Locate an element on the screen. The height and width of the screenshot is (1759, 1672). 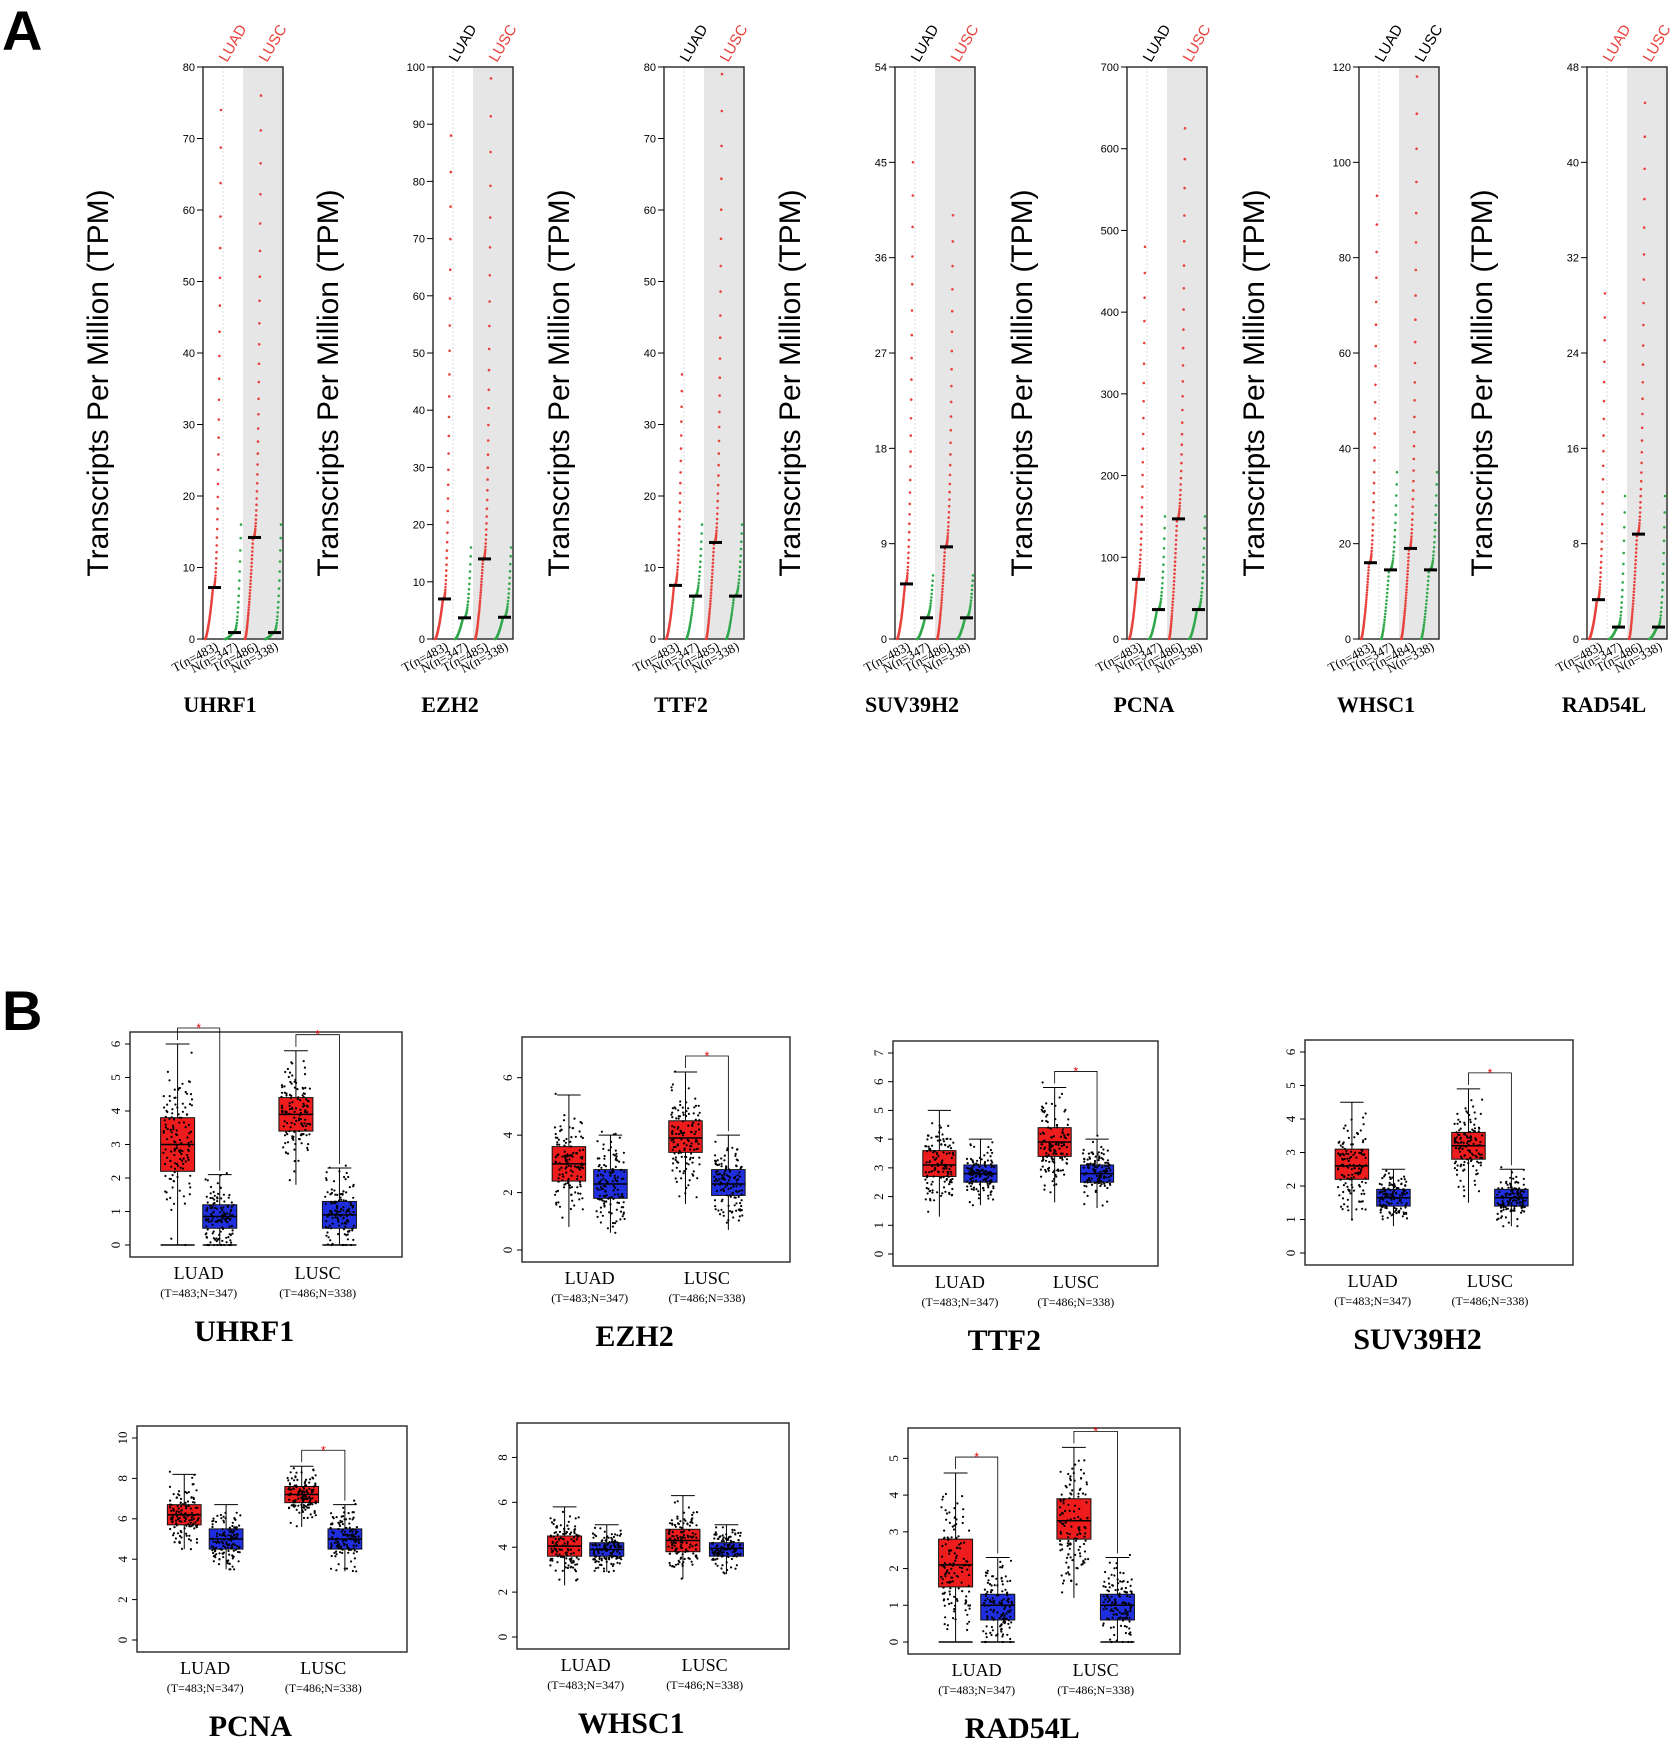
y-tick-label: 4 is located at coordinates (122, 1558).